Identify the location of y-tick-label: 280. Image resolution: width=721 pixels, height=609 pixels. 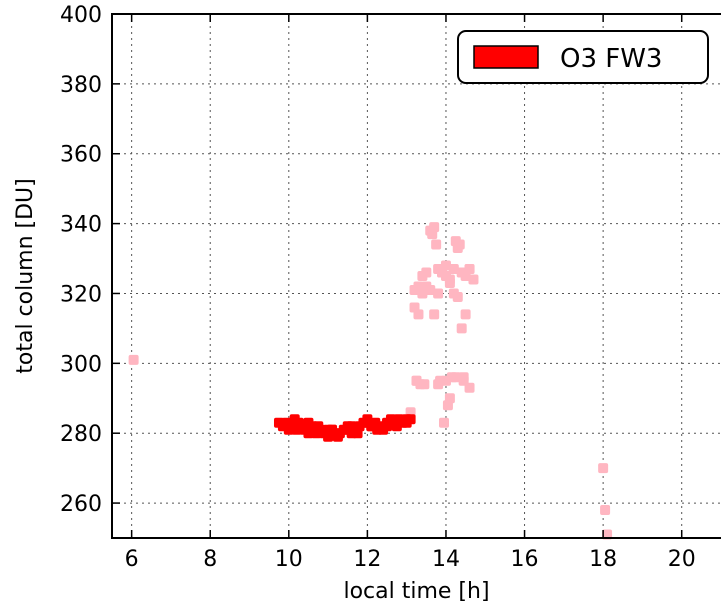
(81, 434).